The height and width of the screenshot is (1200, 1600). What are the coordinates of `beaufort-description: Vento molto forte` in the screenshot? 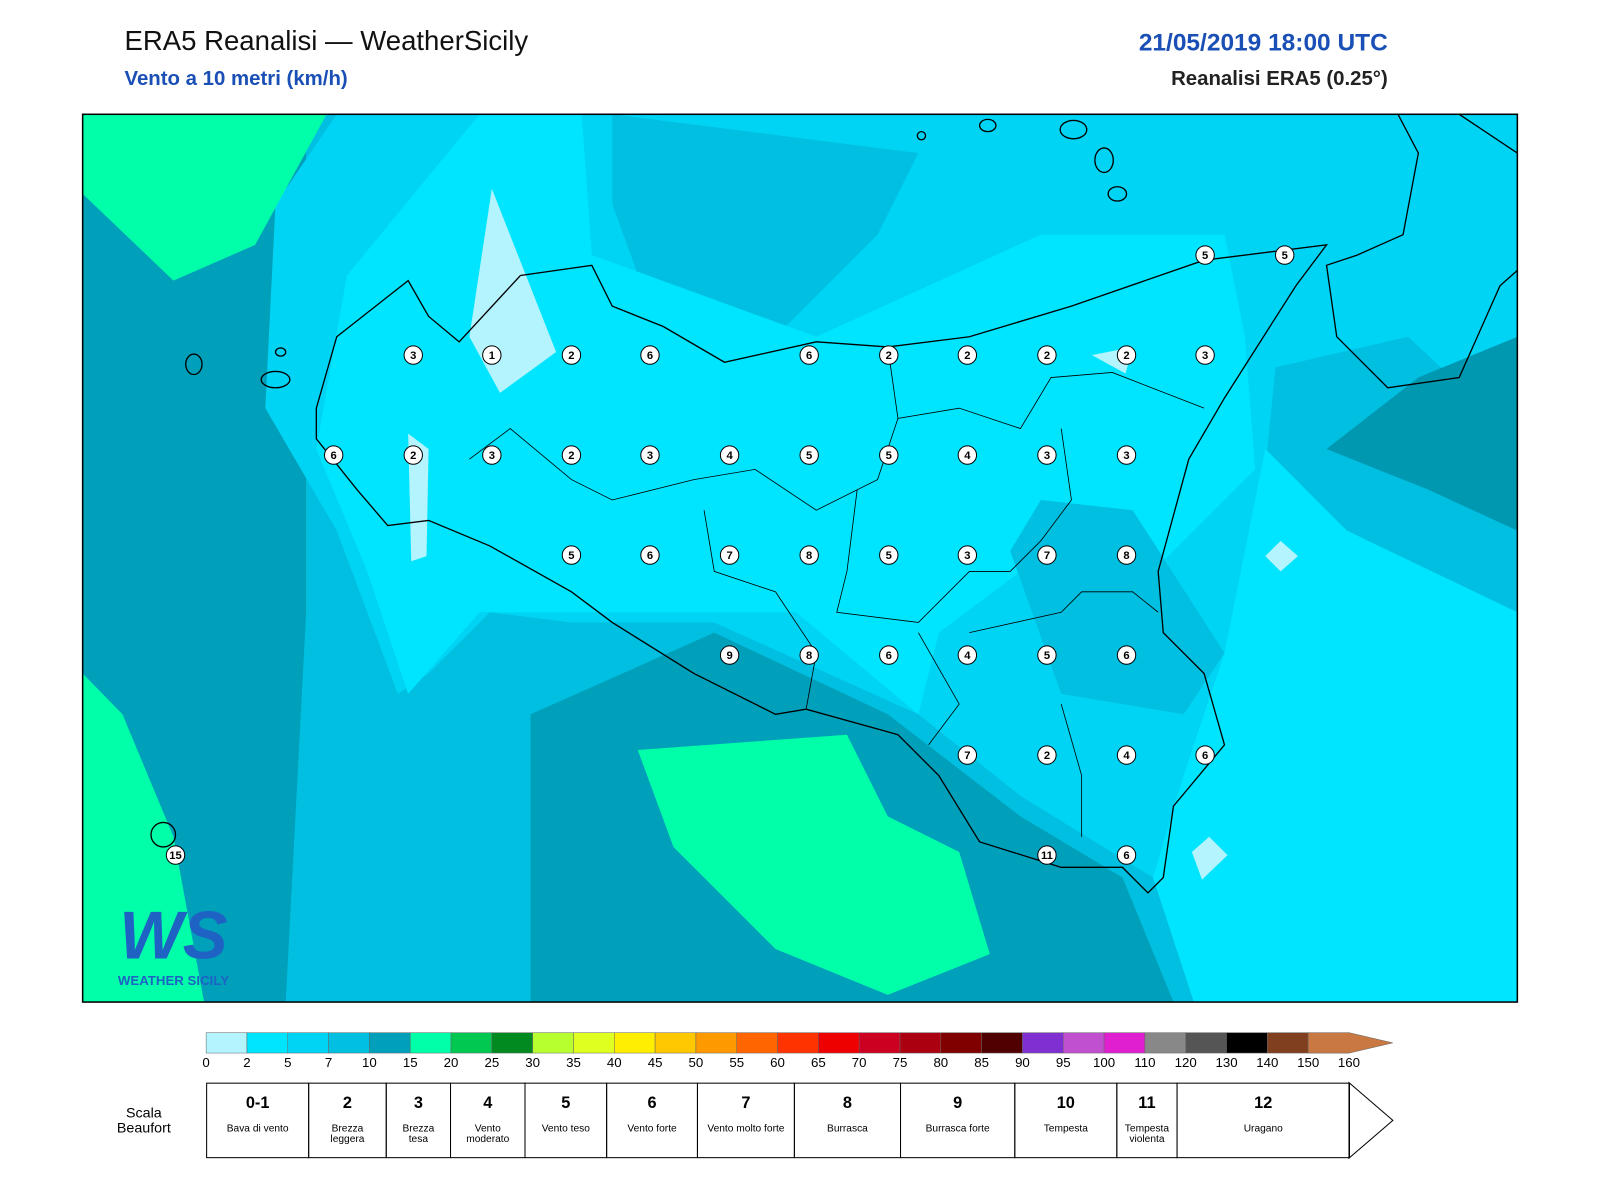 It's located at (746, 1129).